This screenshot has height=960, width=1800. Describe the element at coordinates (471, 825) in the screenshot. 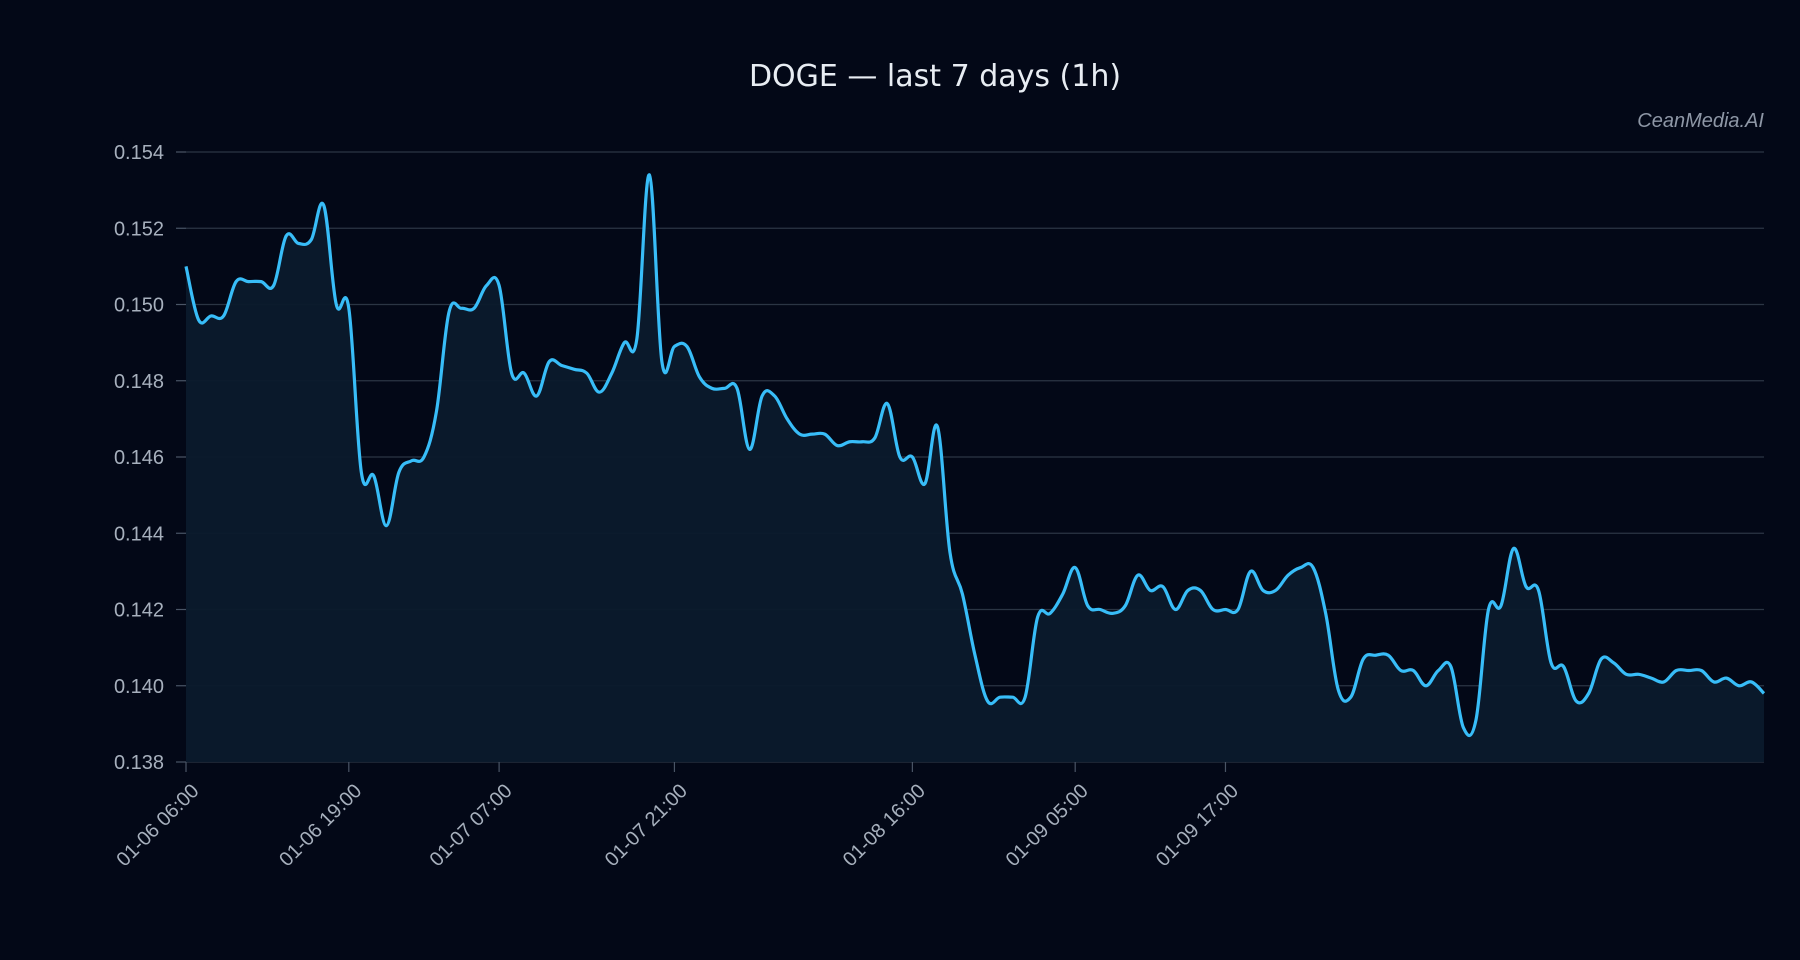

I see `x-tick-label: 01-07 07:00` at that location.